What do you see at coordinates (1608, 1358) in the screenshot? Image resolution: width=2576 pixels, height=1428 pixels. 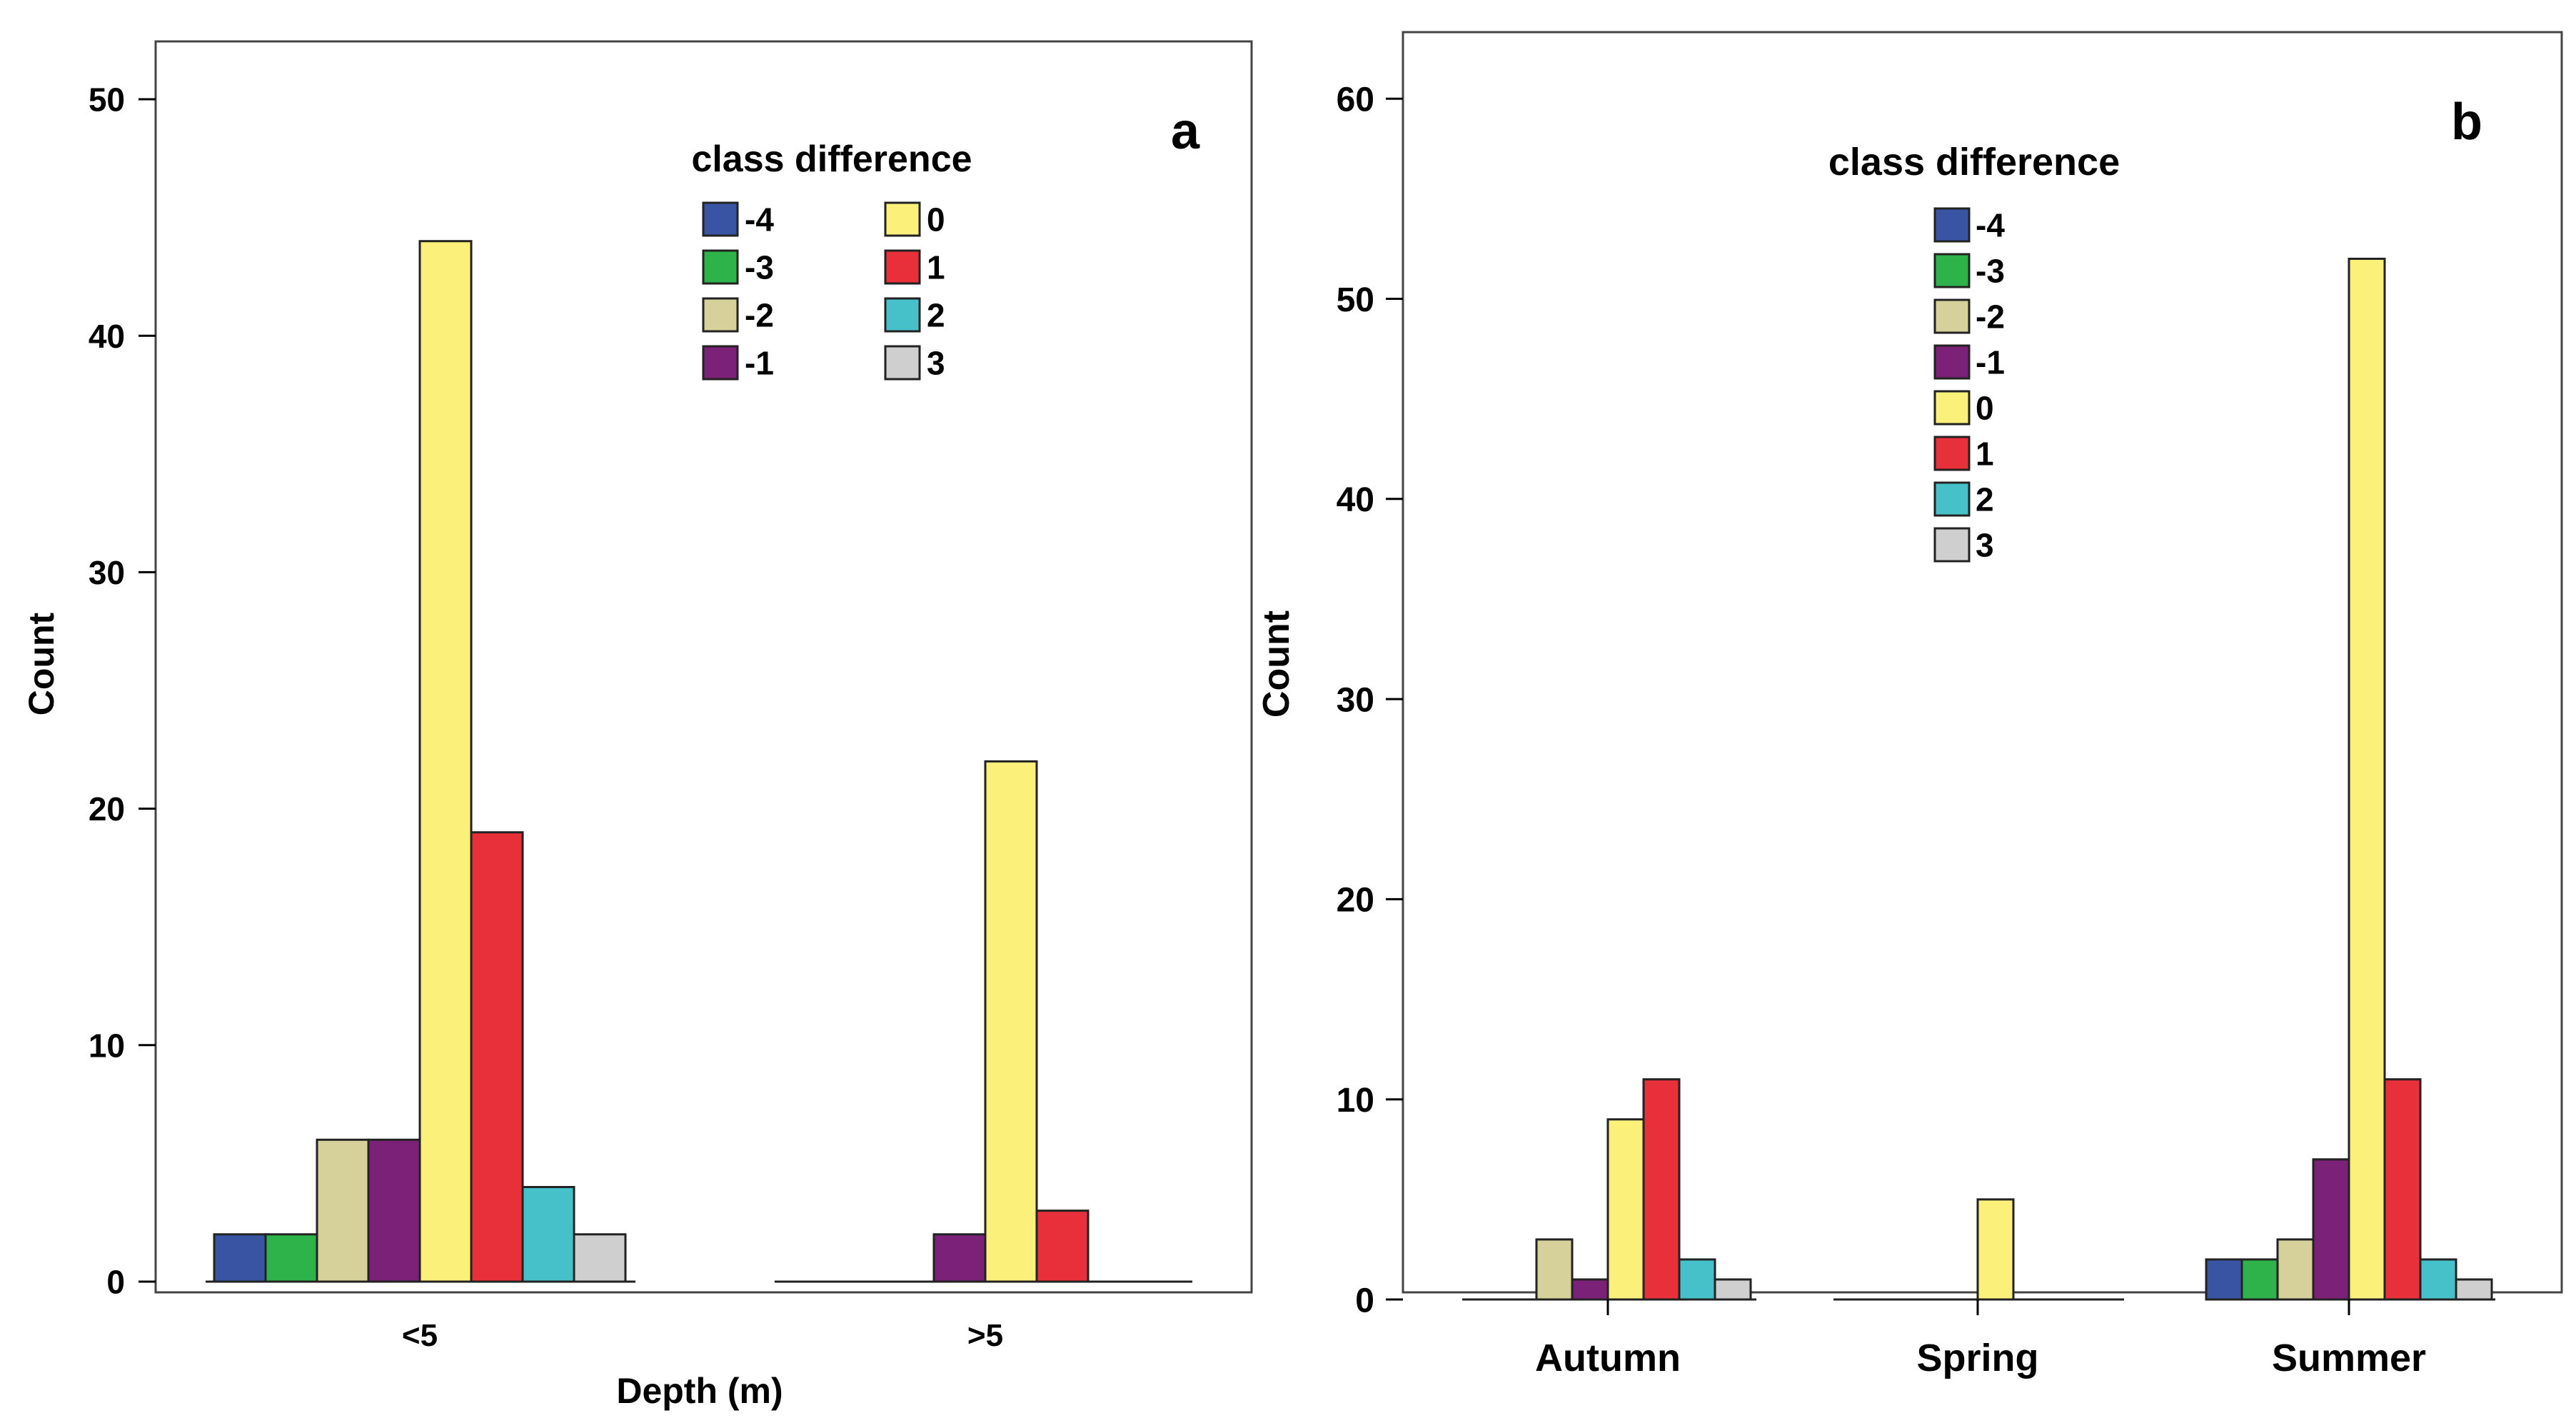 I see `category-label: Autumn` at bounding box center [1608, 1358].